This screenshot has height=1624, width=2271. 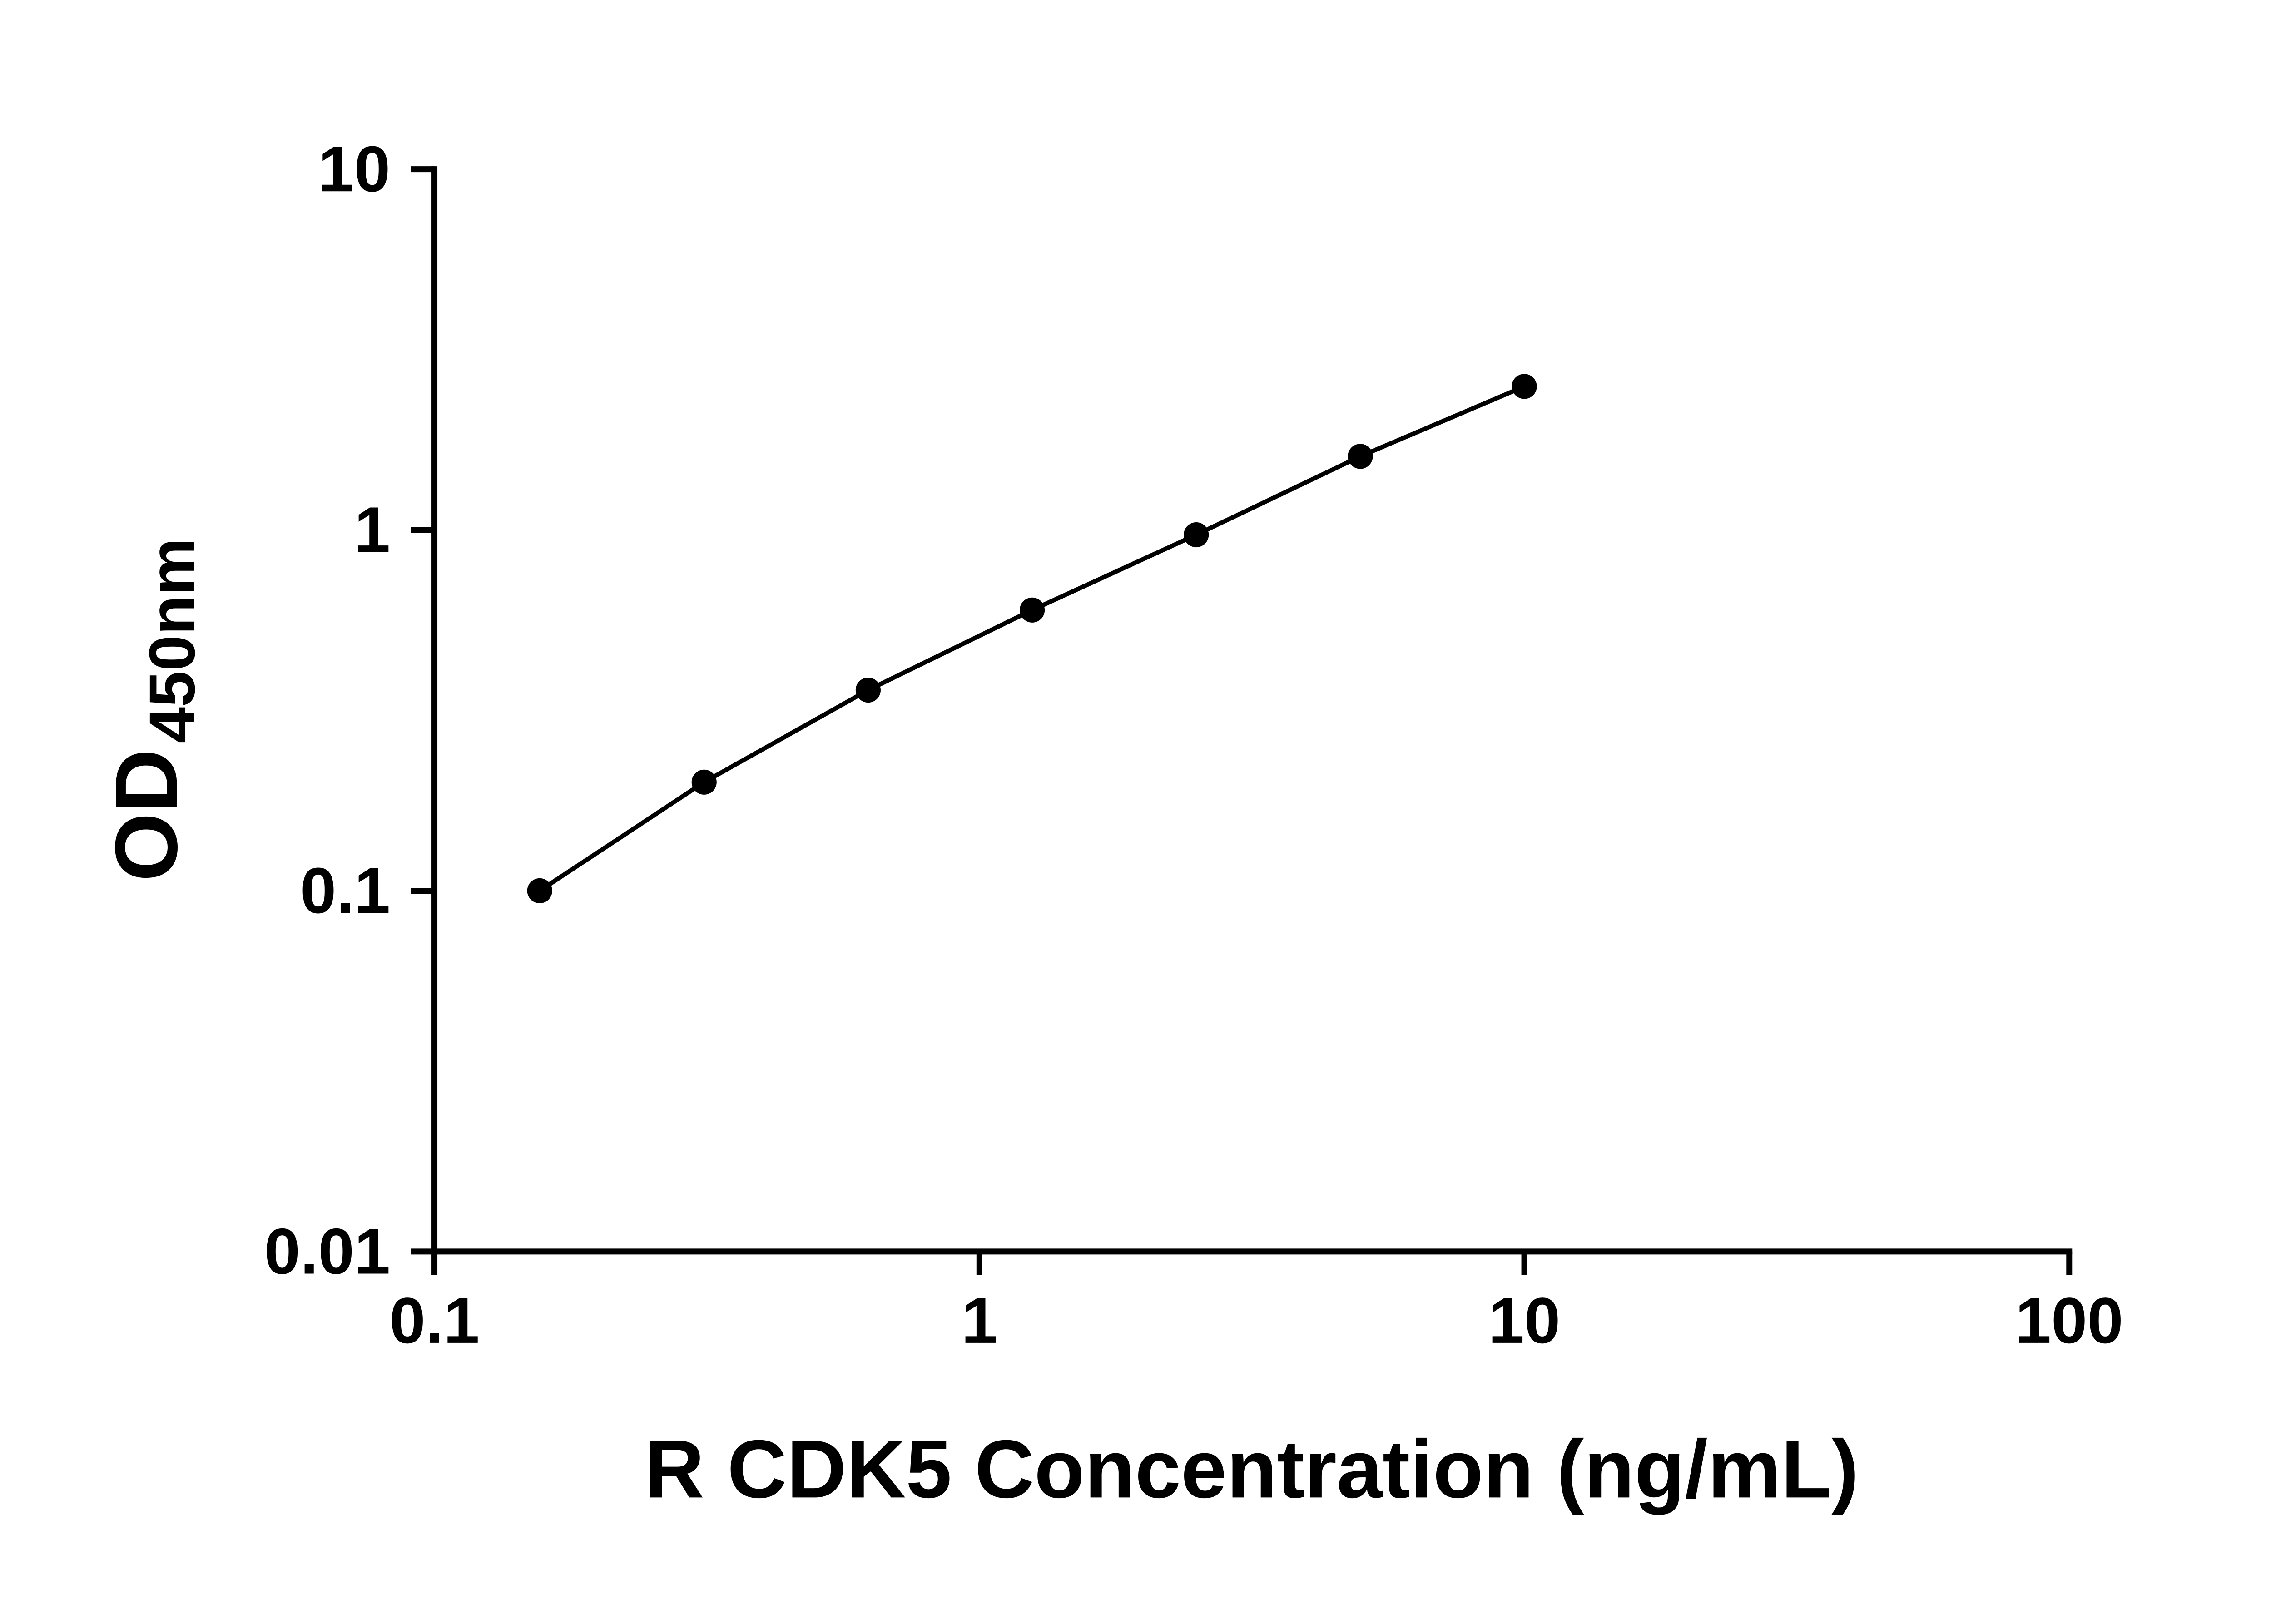 I want to click on y-tick-label: 0.1, so click(x=345, y=891).